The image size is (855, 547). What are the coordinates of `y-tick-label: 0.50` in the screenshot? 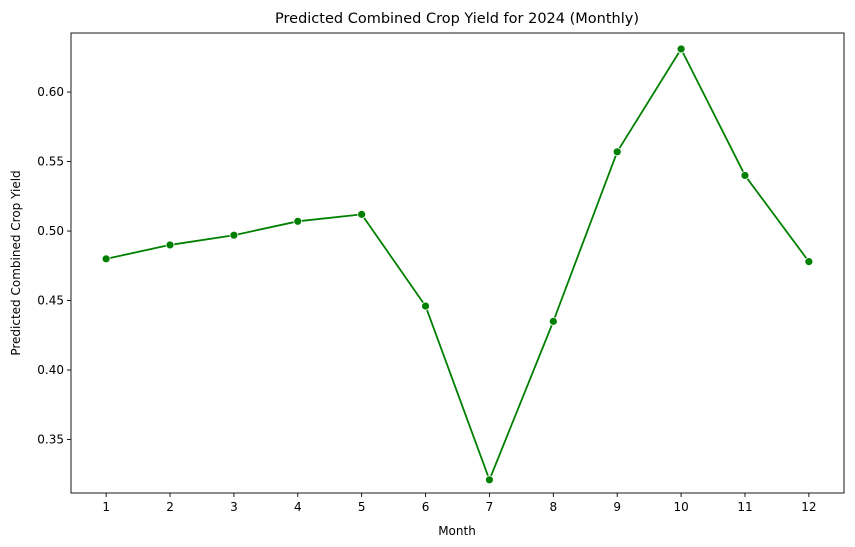 It's located at (50, 231).